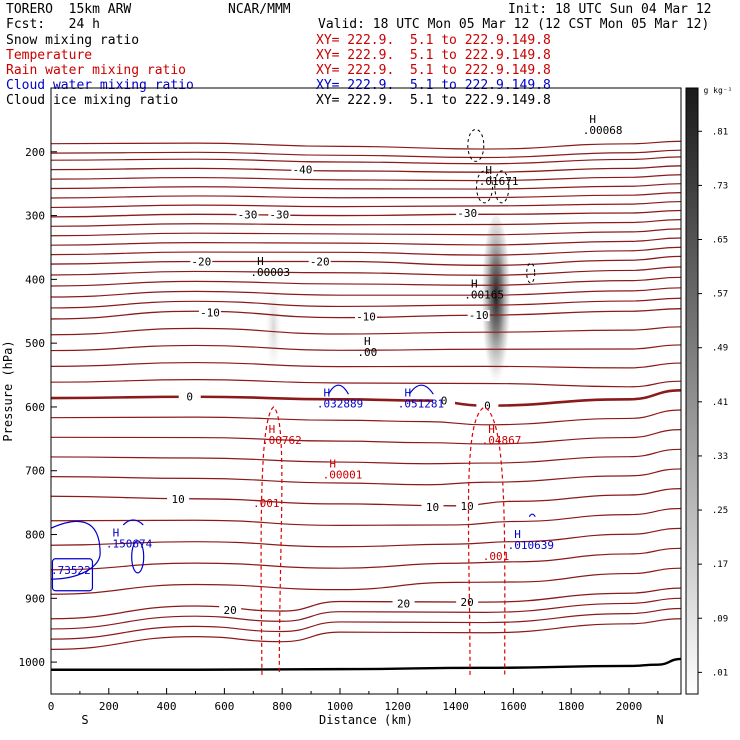 The height and width of the screenshot is (740, 740). Describe the element at coordinates (476, 145) in the screenshot. I see `ice-contour-top` at that location.